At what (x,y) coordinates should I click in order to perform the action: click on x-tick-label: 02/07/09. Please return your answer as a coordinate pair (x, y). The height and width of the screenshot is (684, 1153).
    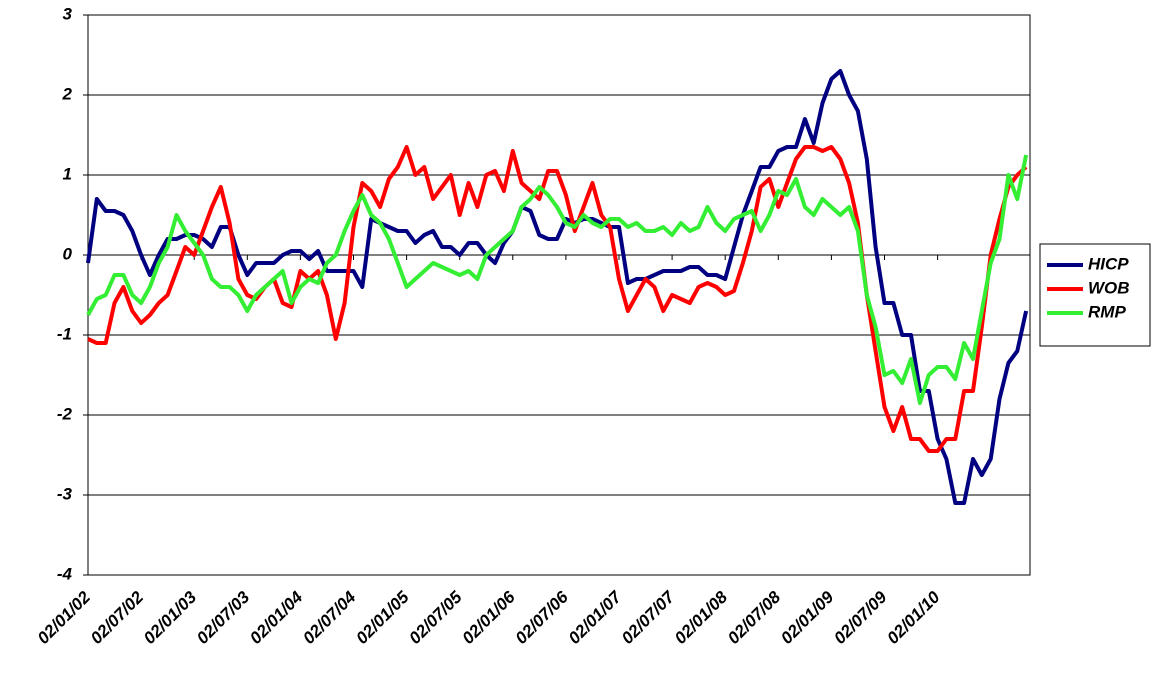
    Looking at the image, I should click on (860, 617).